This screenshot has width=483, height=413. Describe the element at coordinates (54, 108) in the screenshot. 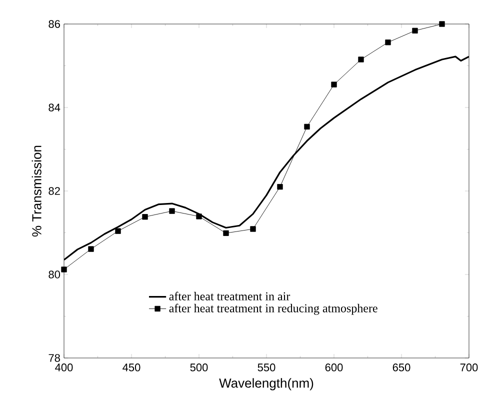

I see `y-tick-label: 84` at that location.